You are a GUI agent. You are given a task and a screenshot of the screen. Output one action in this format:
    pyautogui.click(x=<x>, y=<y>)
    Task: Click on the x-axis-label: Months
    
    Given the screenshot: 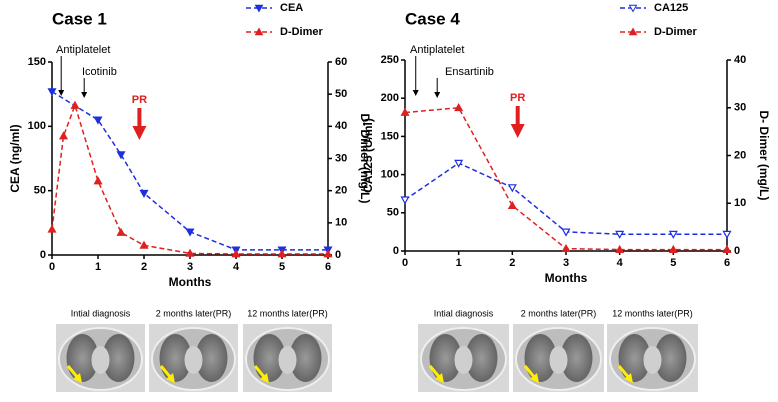 What is the action you would take?
    pyautogui.click(x=566, y=278)
    